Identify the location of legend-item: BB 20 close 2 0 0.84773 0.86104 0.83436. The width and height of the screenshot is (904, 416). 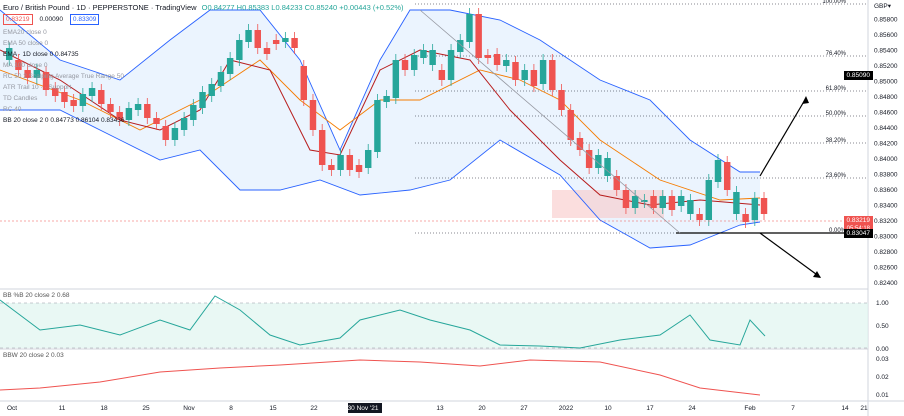
(64, 120).